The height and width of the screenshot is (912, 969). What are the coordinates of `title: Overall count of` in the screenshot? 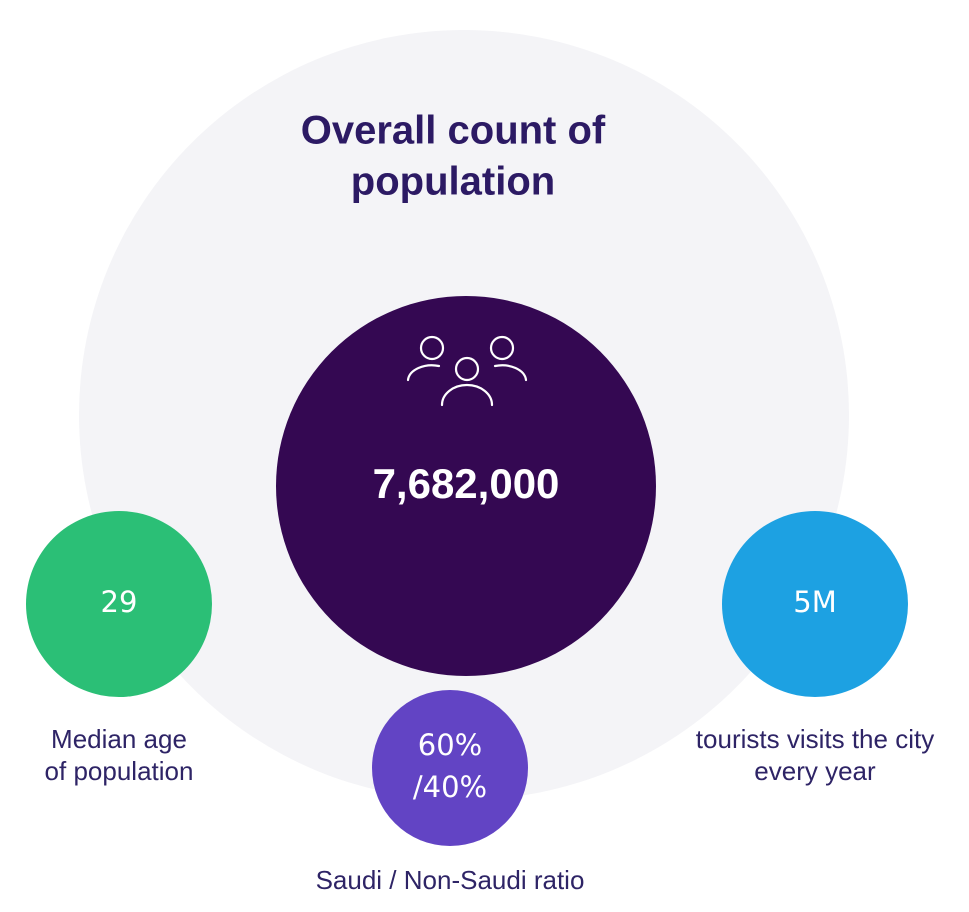 It's located at (453, 131).